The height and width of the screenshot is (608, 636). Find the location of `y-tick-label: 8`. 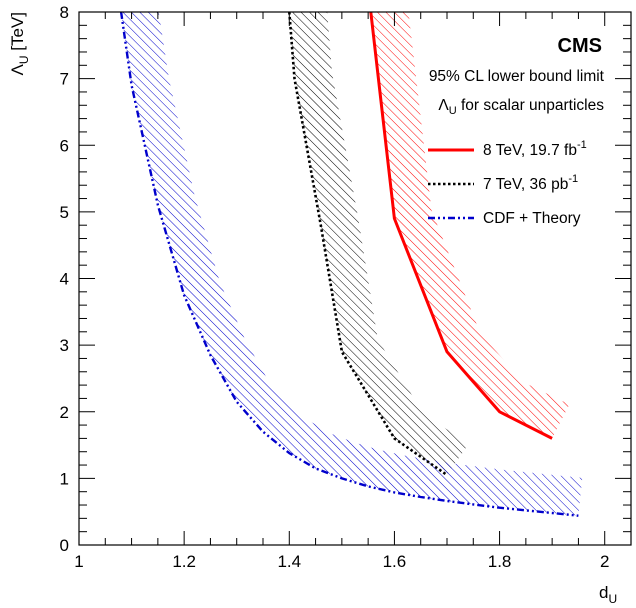

y-tick-label: 8 is located at coordinates (64, 12).